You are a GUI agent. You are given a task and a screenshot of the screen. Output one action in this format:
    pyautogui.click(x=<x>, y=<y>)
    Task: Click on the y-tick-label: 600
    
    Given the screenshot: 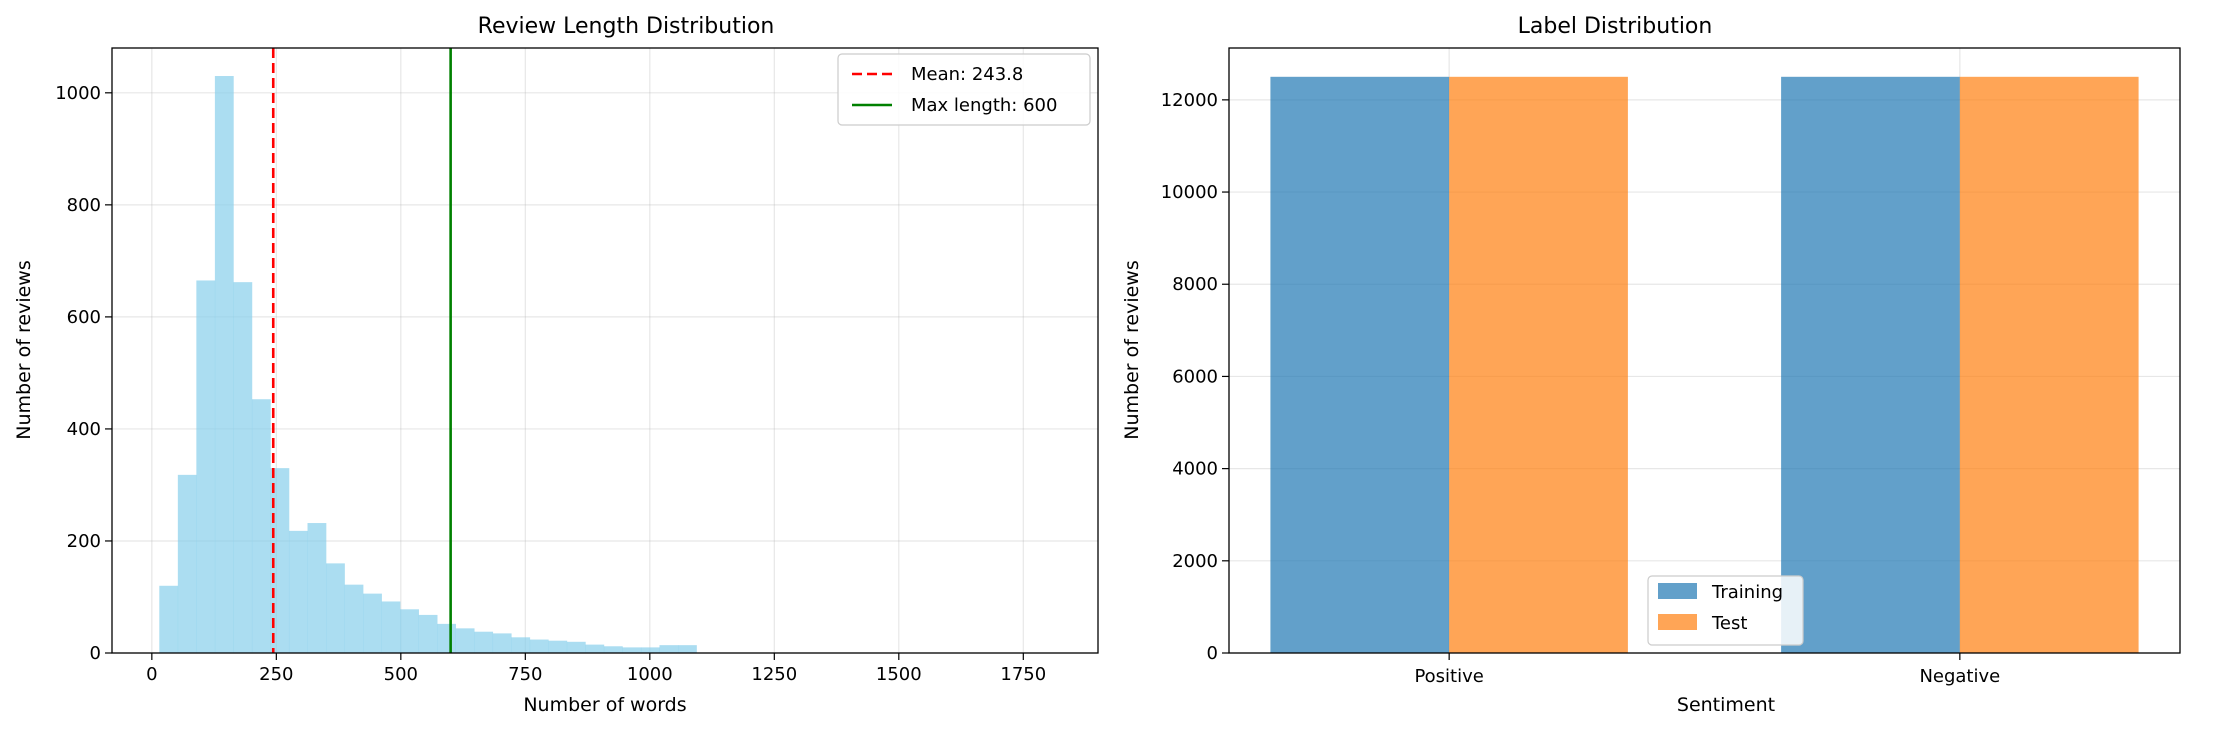 What is the action you would take?
    pyautogui.click(x=84, y=317)
    